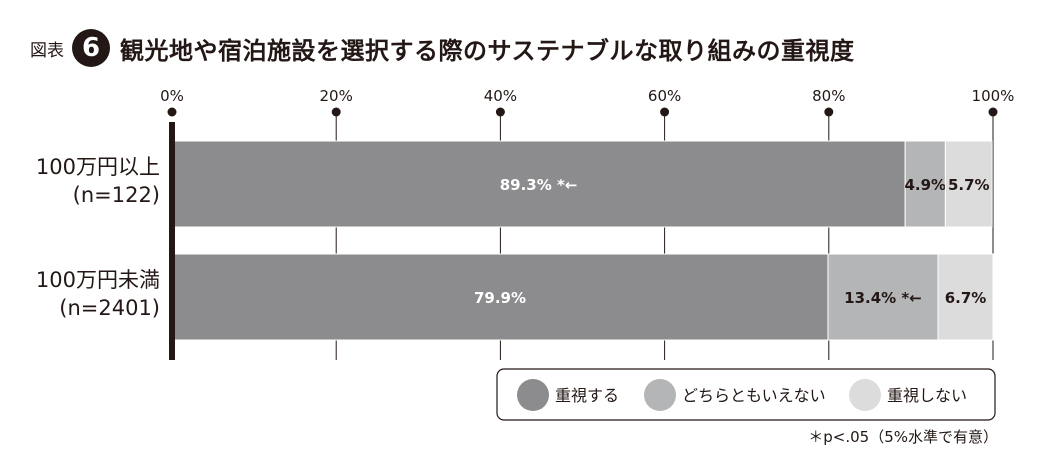  Describe the element at coordinates (927, 395) in the screenshot. I see `legend-label: 重視しない` at that location.